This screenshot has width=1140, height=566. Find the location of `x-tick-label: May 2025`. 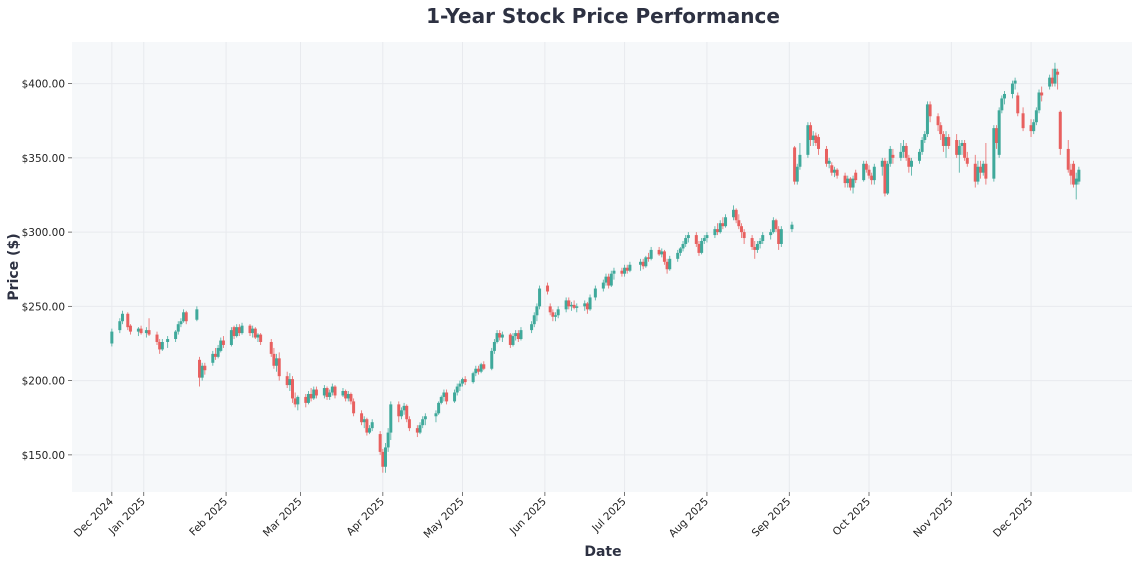

x-tick-label: May 2025 is located at coordinates (444, 518).